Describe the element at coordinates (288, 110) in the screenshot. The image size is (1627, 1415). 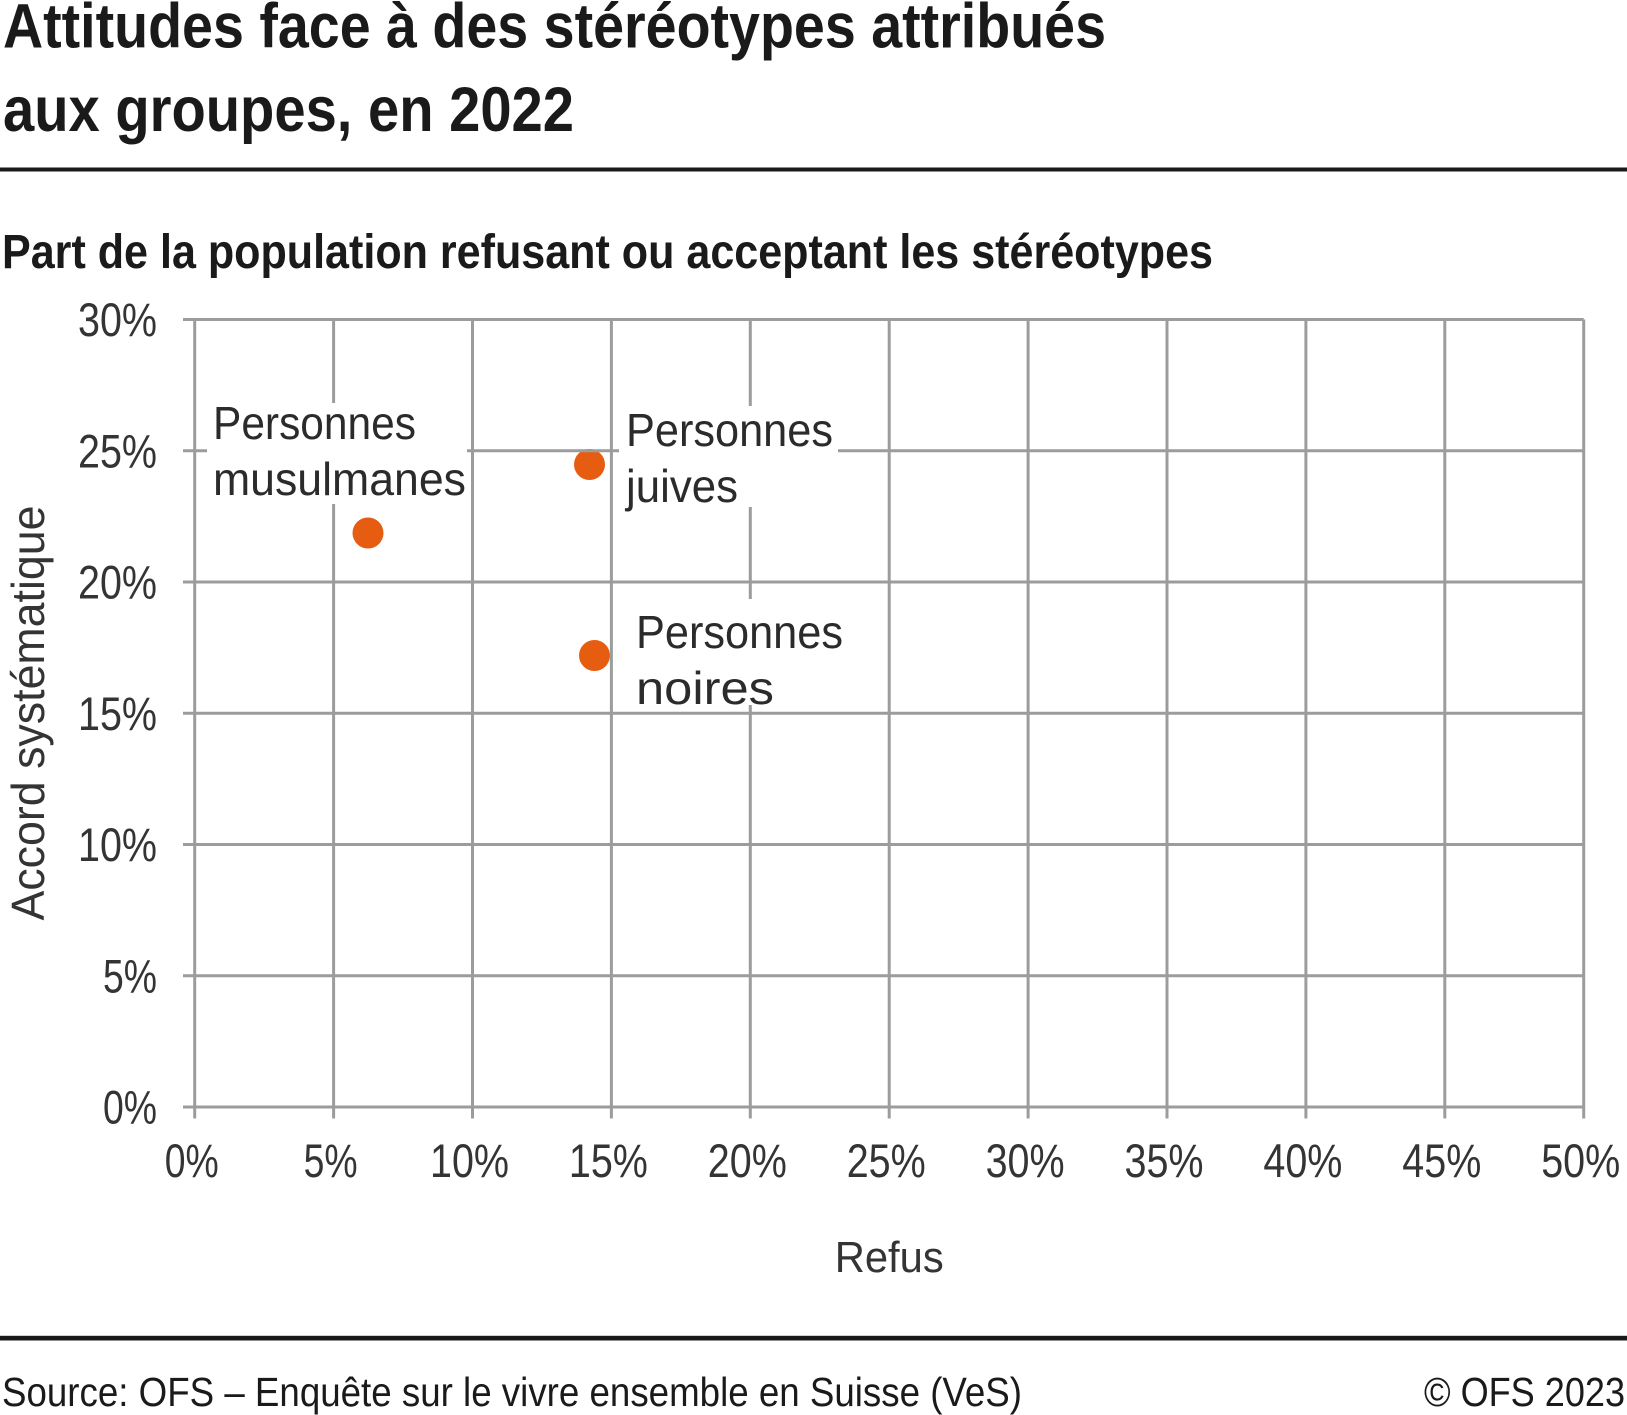
I see `svg-text: aux groupes, en 2022` at that location.